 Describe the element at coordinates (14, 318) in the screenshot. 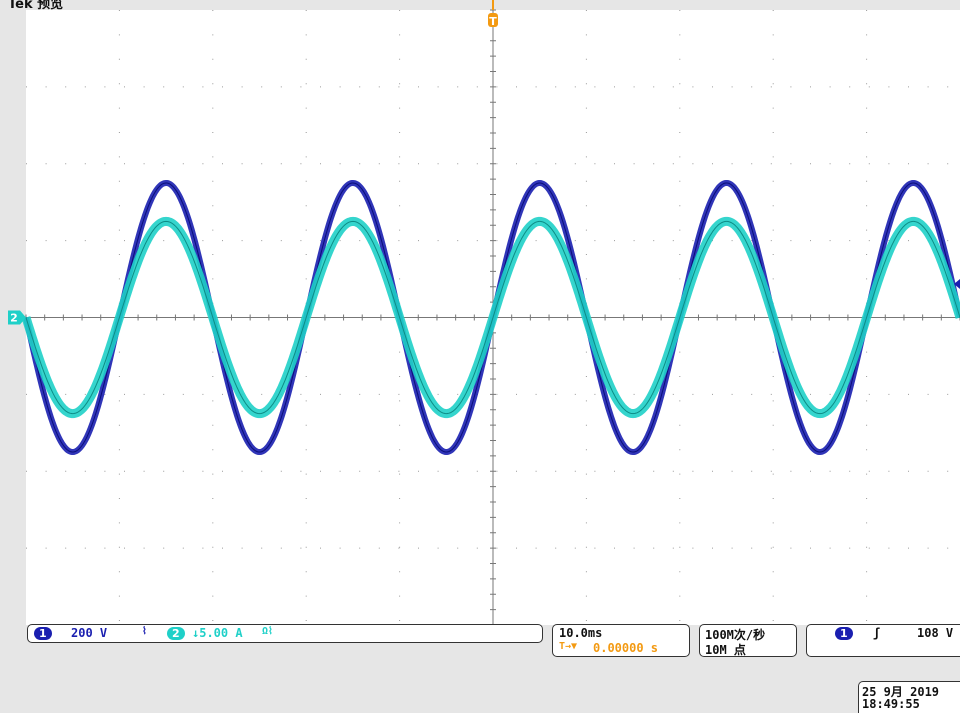

I see `ch2-ground-marker-label: 2` at that location.